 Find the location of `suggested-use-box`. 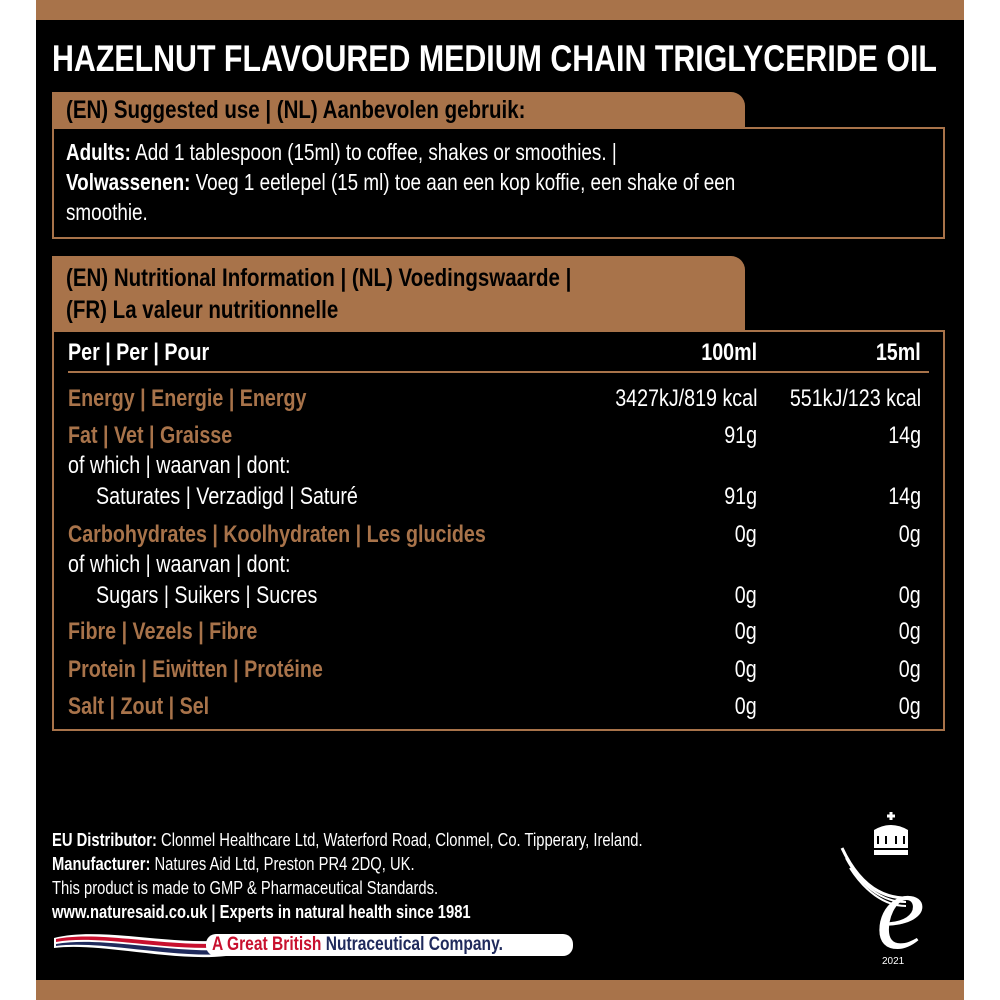

suggested-use-box is located at coordinates (498, 183).